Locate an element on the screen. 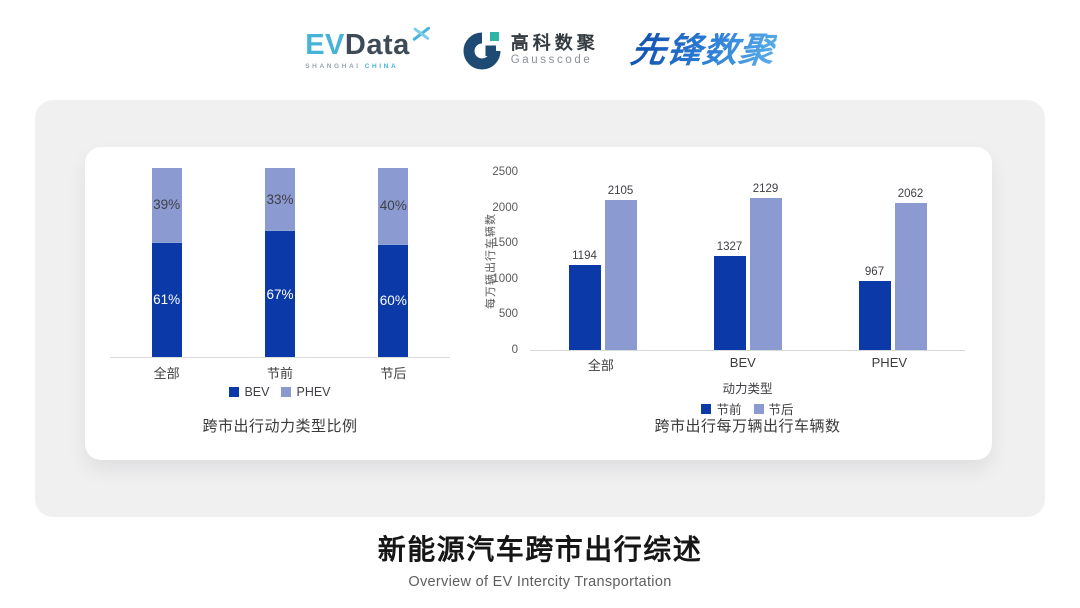 This screenshot has height=608, width=1080. bar-group: 967 2062 is located at coordinates (892, 261).